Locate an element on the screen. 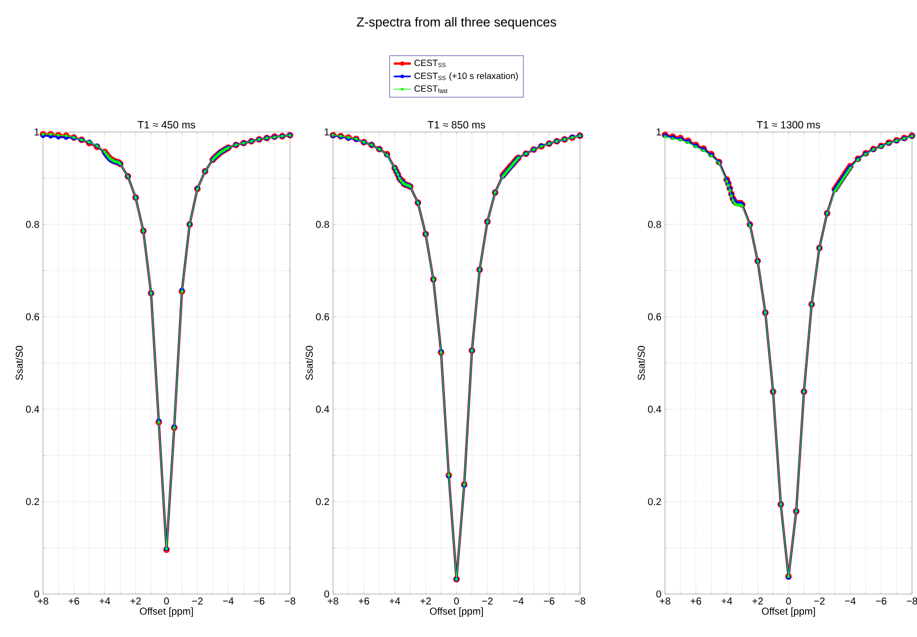 Image resolution: width=917 pixels, height=637 pixels. legend-label: CEST$_{SS}$ is located at coordinates (430, 64).